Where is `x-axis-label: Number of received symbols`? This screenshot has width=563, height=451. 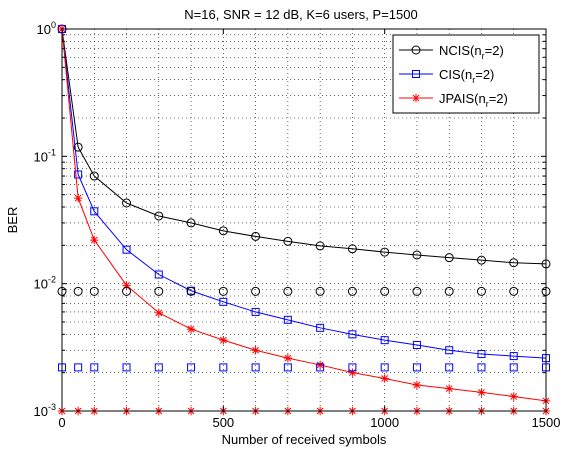 x-axis-label: Number of received symbols is located at coordinates (304, 439).